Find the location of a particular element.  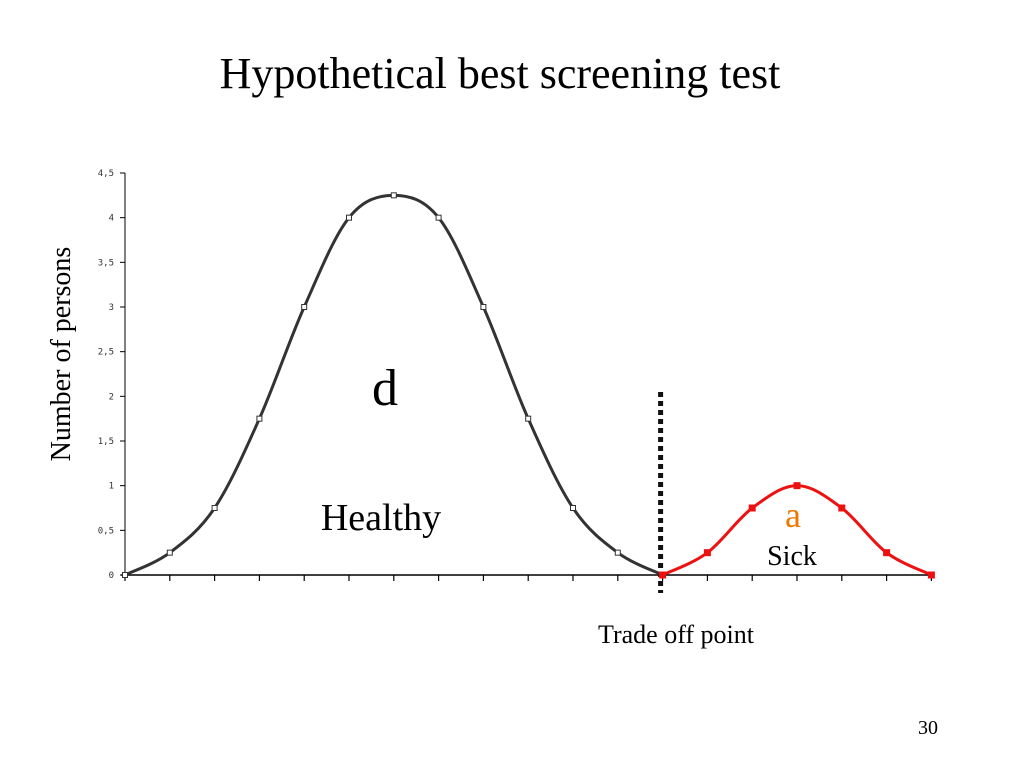

y-tick-label: 2,5 is located at coordinates (106, 353).